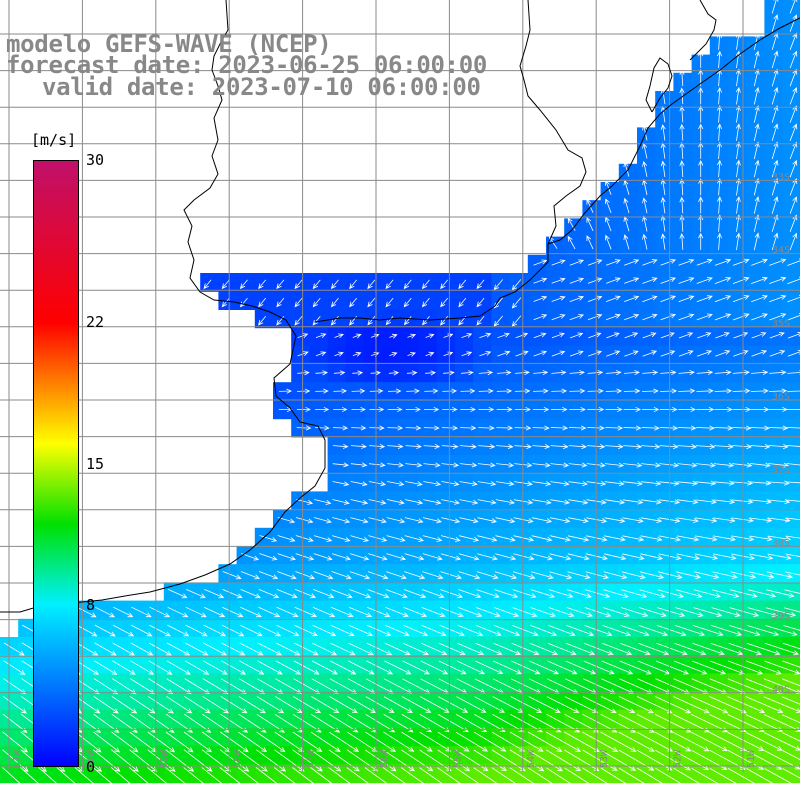 This screenshot has width=800, height=800. Describe the element at coordinates (751, 758) in the screenshot. I see `longitude-label: 51W` at that location.